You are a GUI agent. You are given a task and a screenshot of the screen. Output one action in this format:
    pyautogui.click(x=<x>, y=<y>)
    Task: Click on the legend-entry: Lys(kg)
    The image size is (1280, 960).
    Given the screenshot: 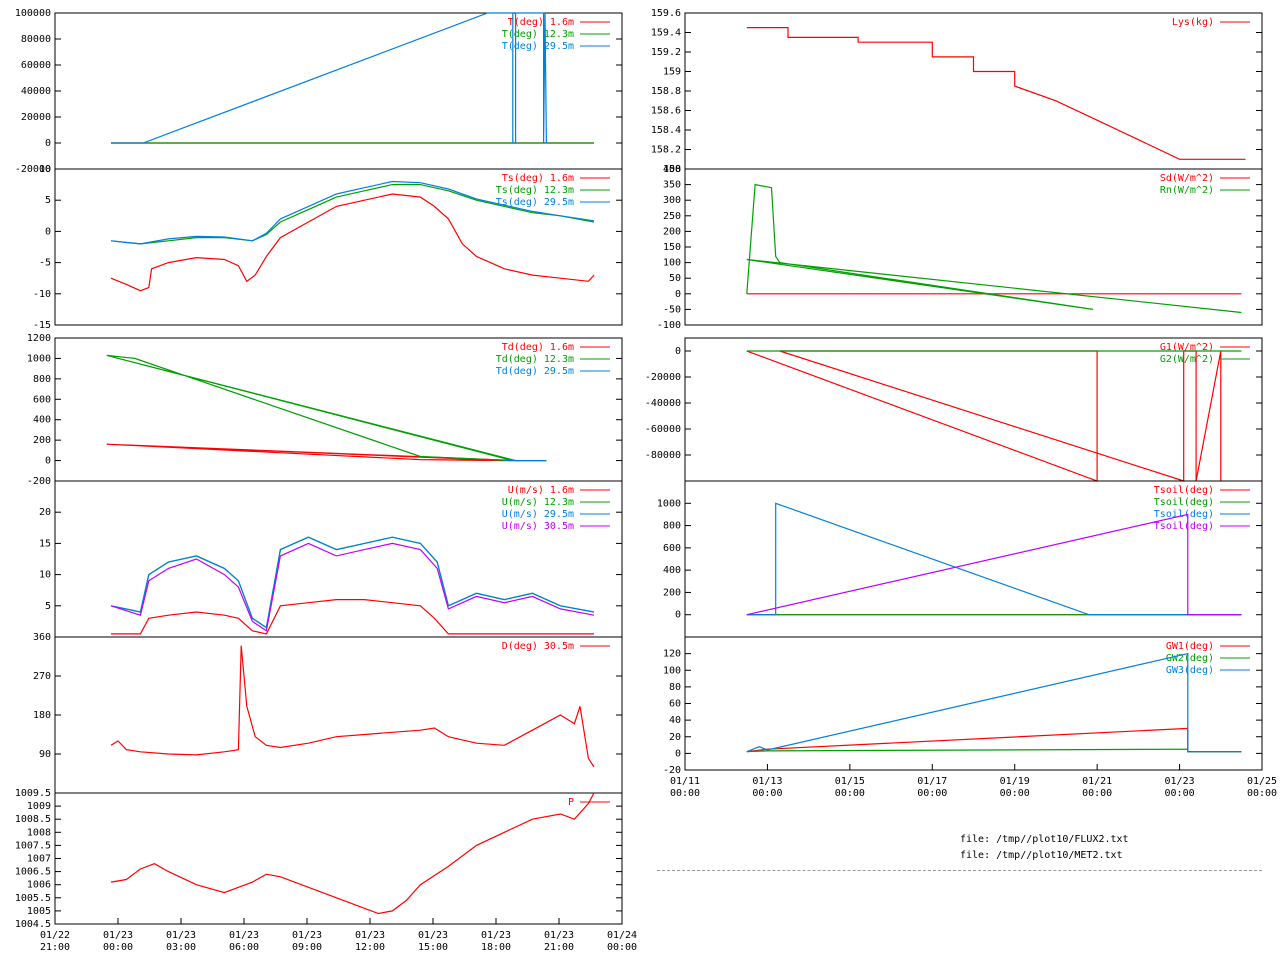 What is the action you would take?
    pyautogui.click(x=1193, y=22)
    